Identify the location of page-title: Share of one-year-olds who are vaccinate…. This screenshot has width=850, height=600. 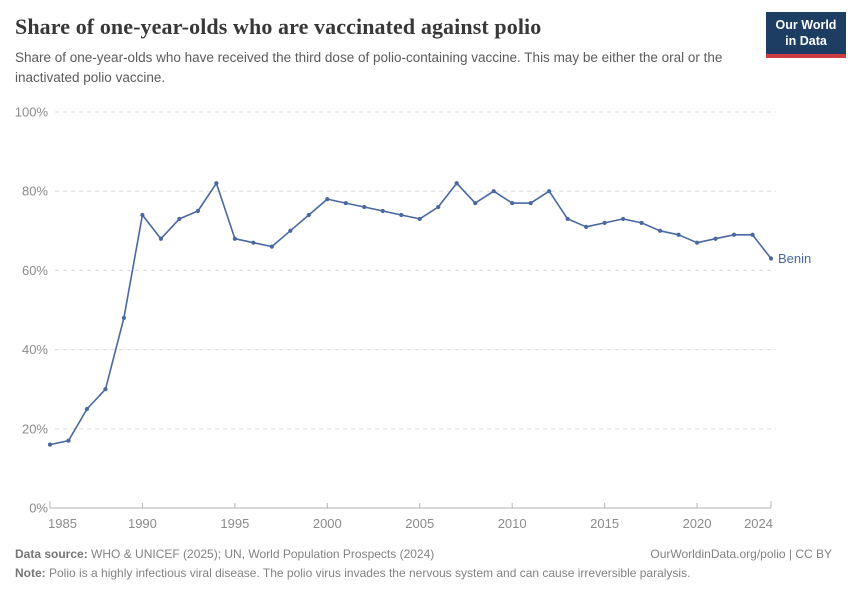
(278, 26).